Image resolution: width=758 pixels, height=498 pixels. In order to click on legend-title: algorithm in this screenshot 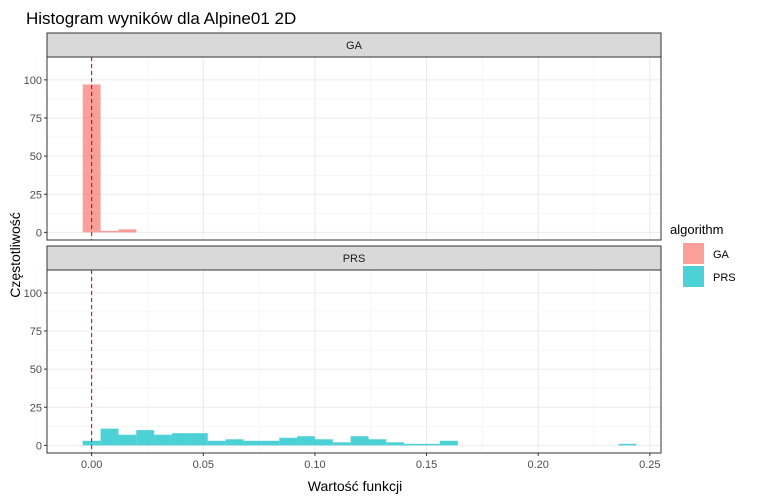, I will do `click(696, 229)`.